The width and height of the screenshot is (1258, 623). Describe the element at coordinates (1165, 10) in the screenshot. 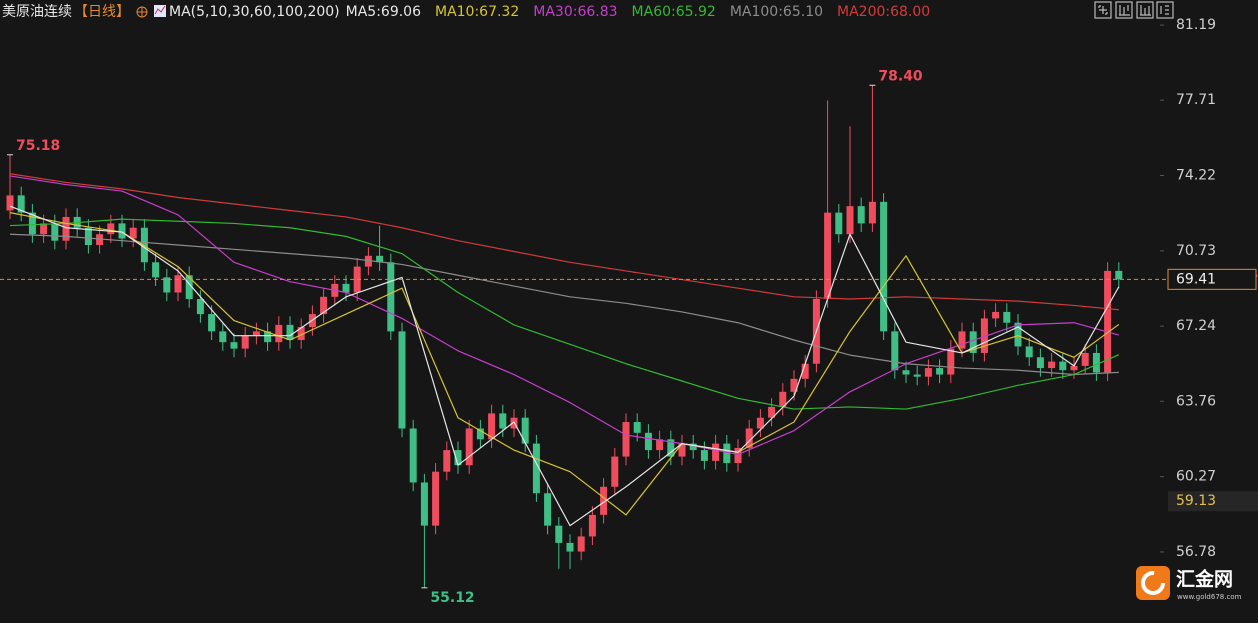

I see `settings-button` at that location.